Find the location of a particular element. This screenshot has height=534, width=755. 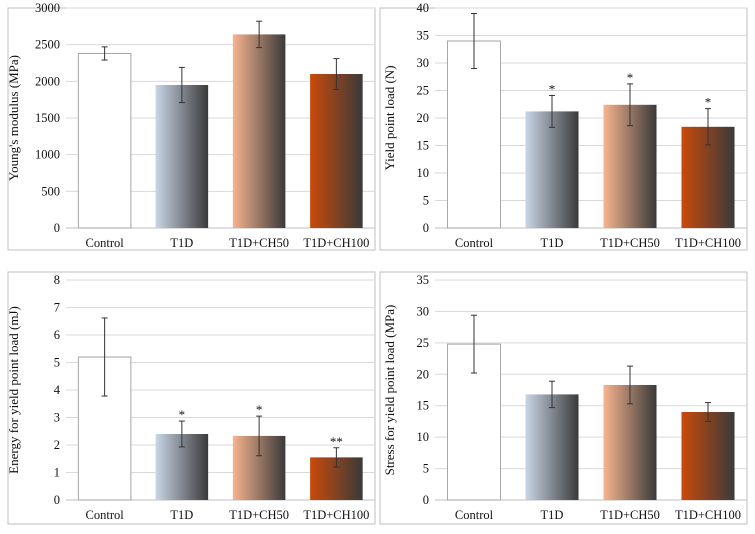

y-tick-label: 2000 is located at coordinates (47, 81).